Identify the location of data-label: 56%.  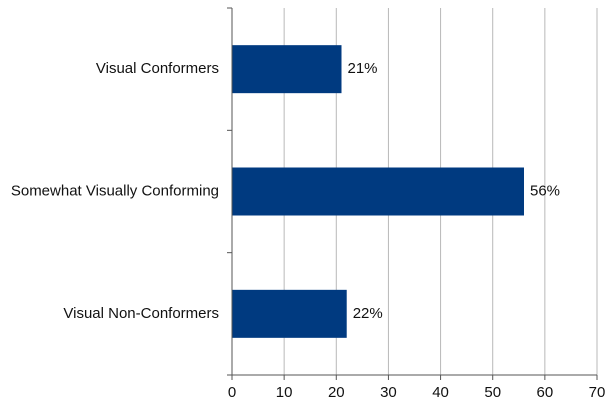
(545, 190).